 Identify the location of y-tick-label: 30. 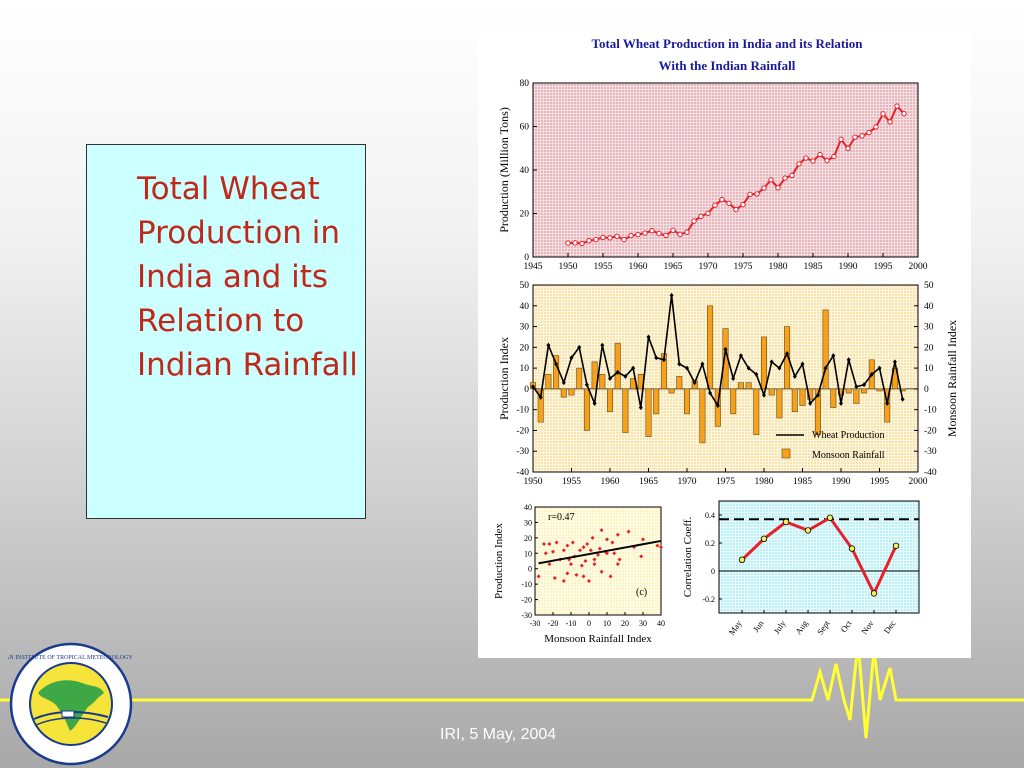
(528, 522).